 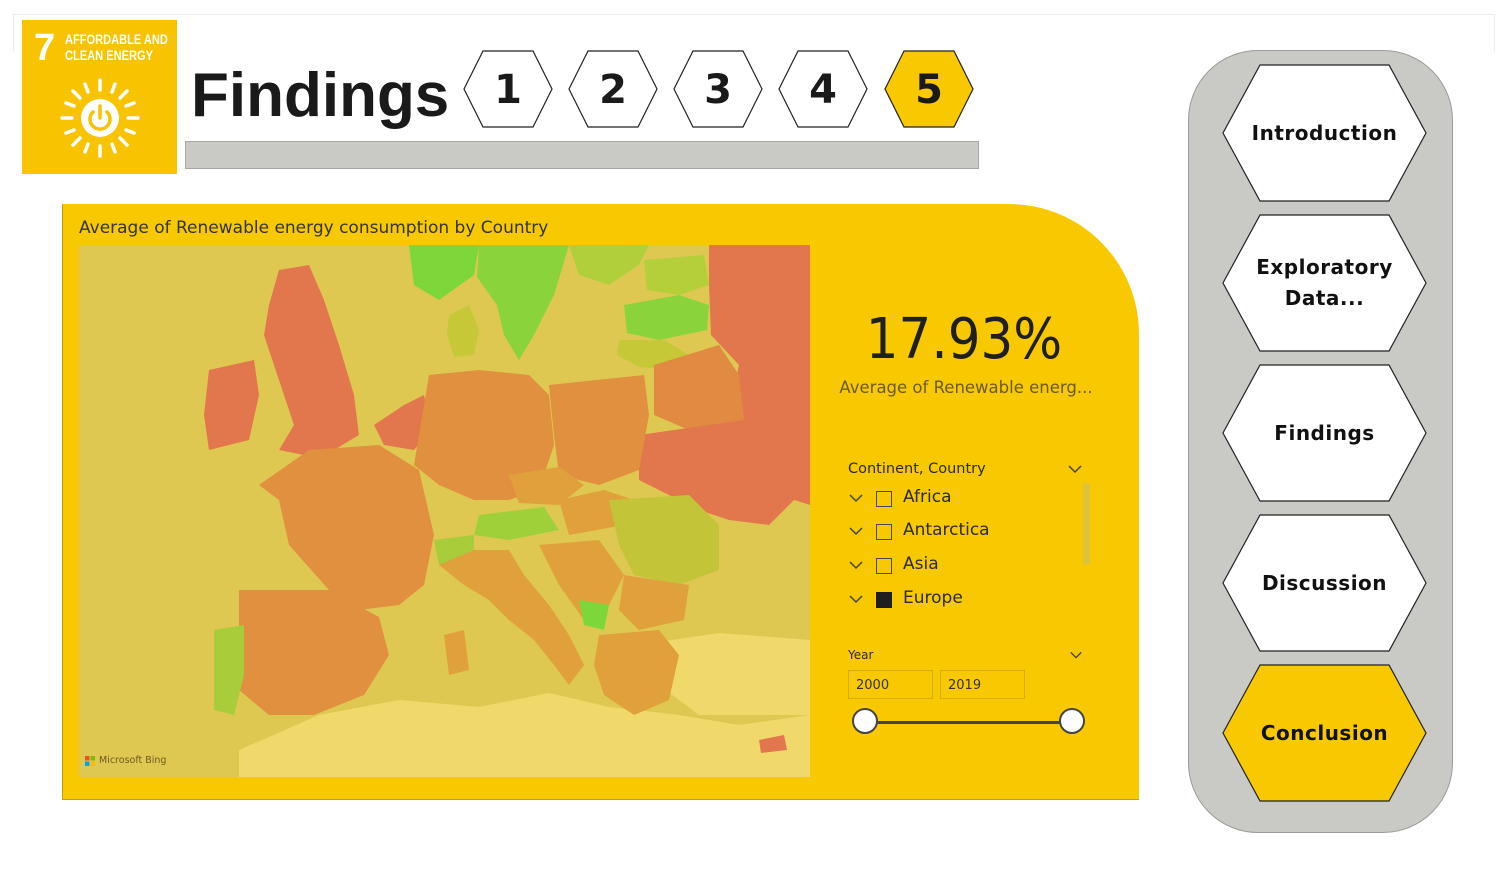 I want to click on page-button-5: 5, so click(x=929, y=89).